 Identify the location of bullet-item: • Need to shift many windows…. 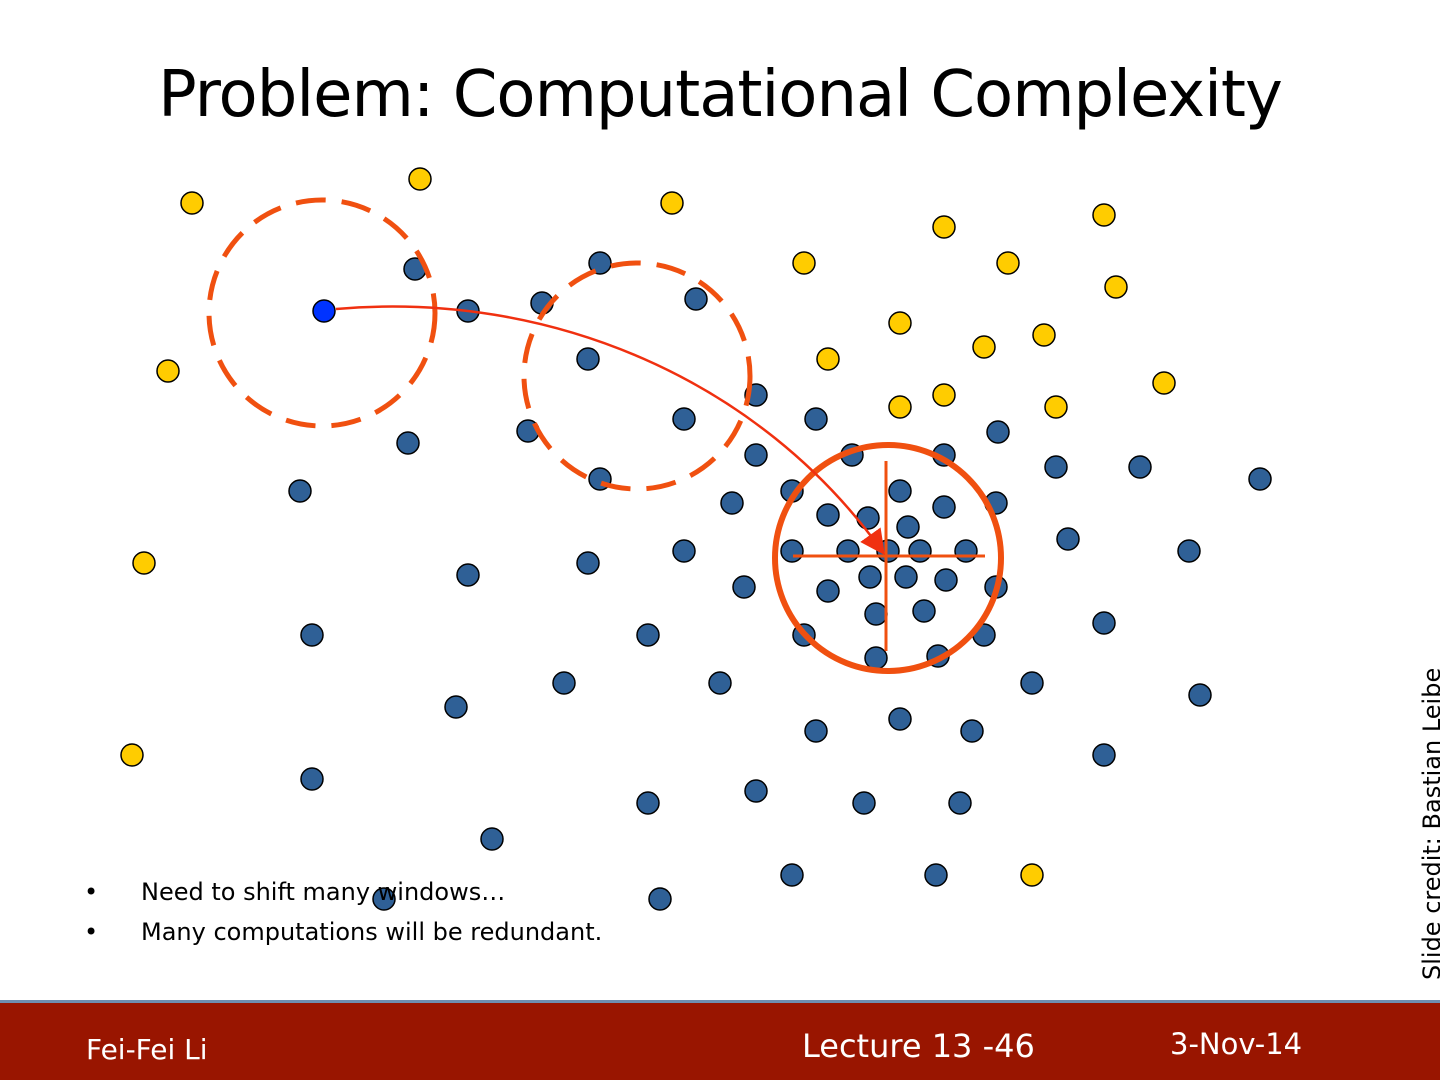
(295, 892).